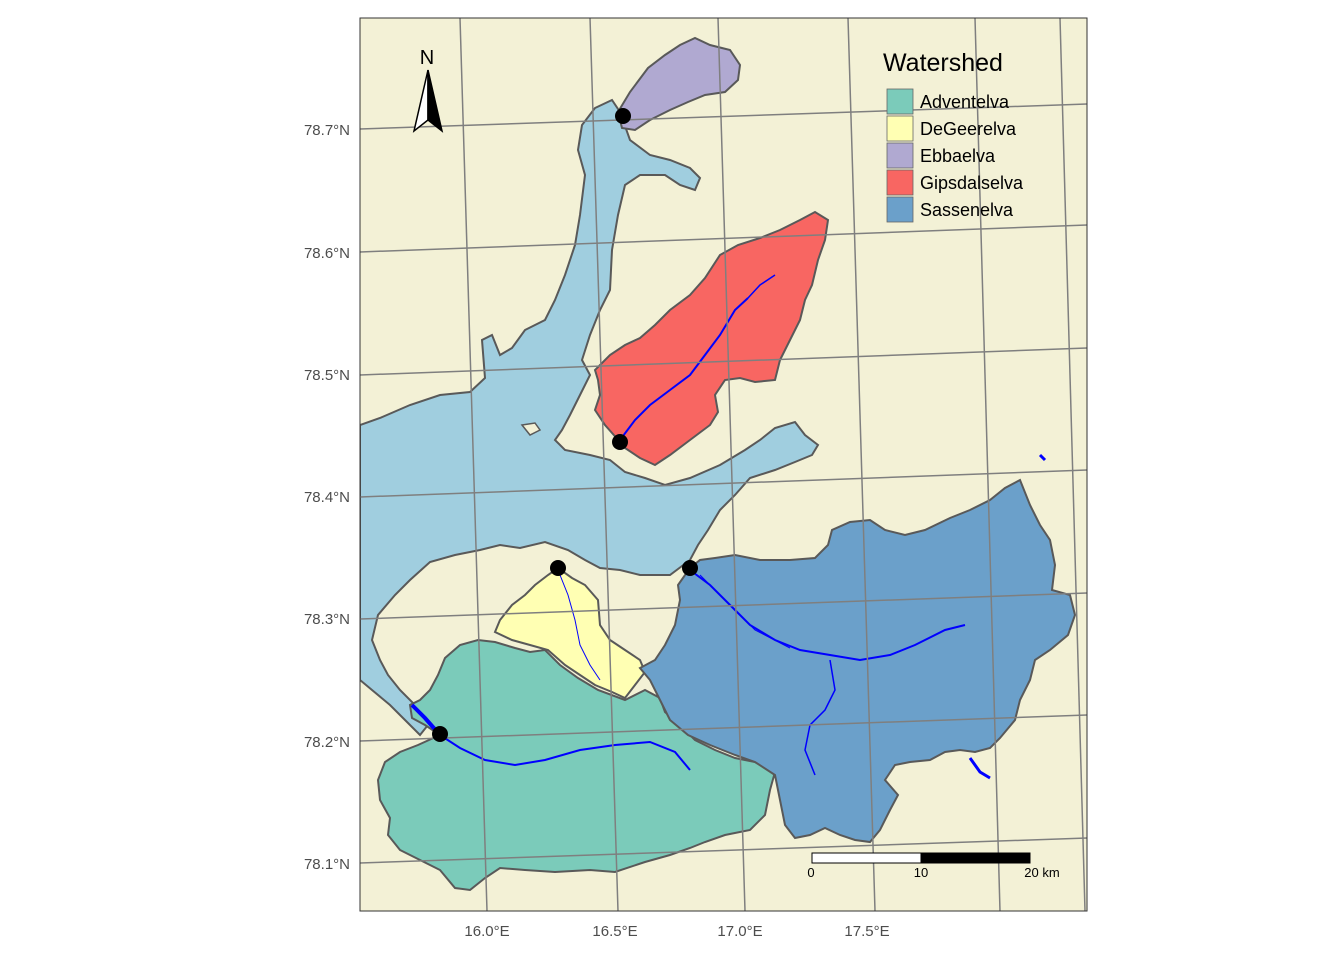  I want to click on lat-label: 78.2°N, so click(327, 742).